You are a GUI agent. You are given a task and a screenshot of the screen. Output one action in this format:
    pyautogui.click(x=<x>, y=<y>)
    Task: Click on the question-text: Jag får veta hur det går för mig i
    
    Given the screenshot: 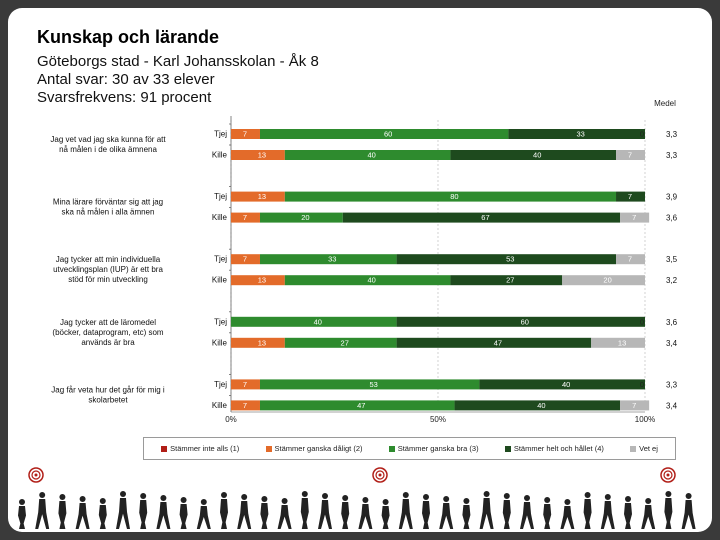 What is the action you would take?
    pyautogui.click(x=108, y=389)
    